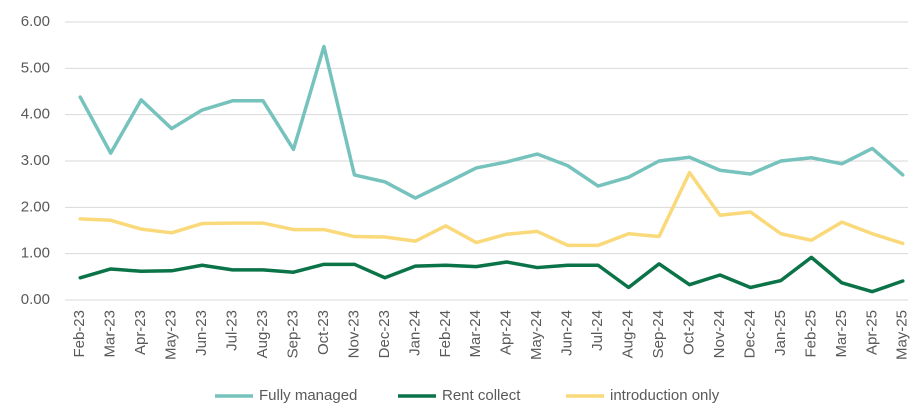 The height and width of the screenshot is (411, 921). Describe the element at coordinates (323, 332) in the screenshot. I see `x-tick-label: Oct-23` at that location.